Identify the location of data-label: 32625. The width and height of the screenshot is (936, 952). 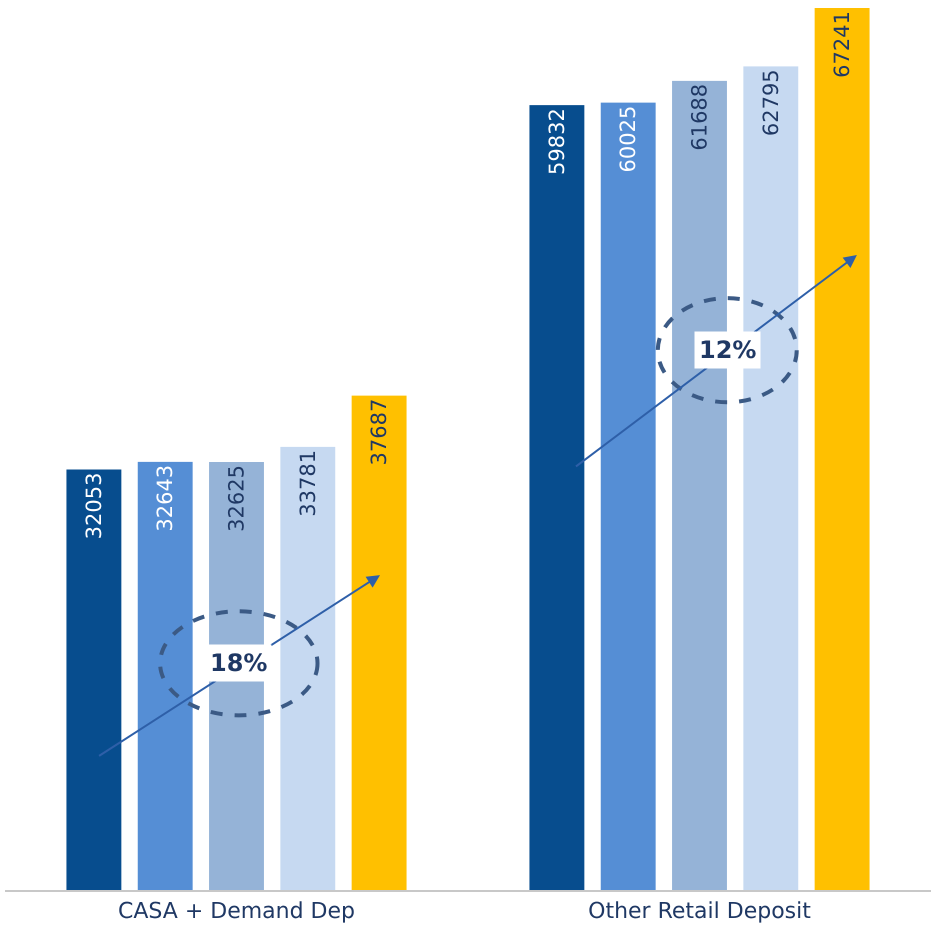
(236, 498).